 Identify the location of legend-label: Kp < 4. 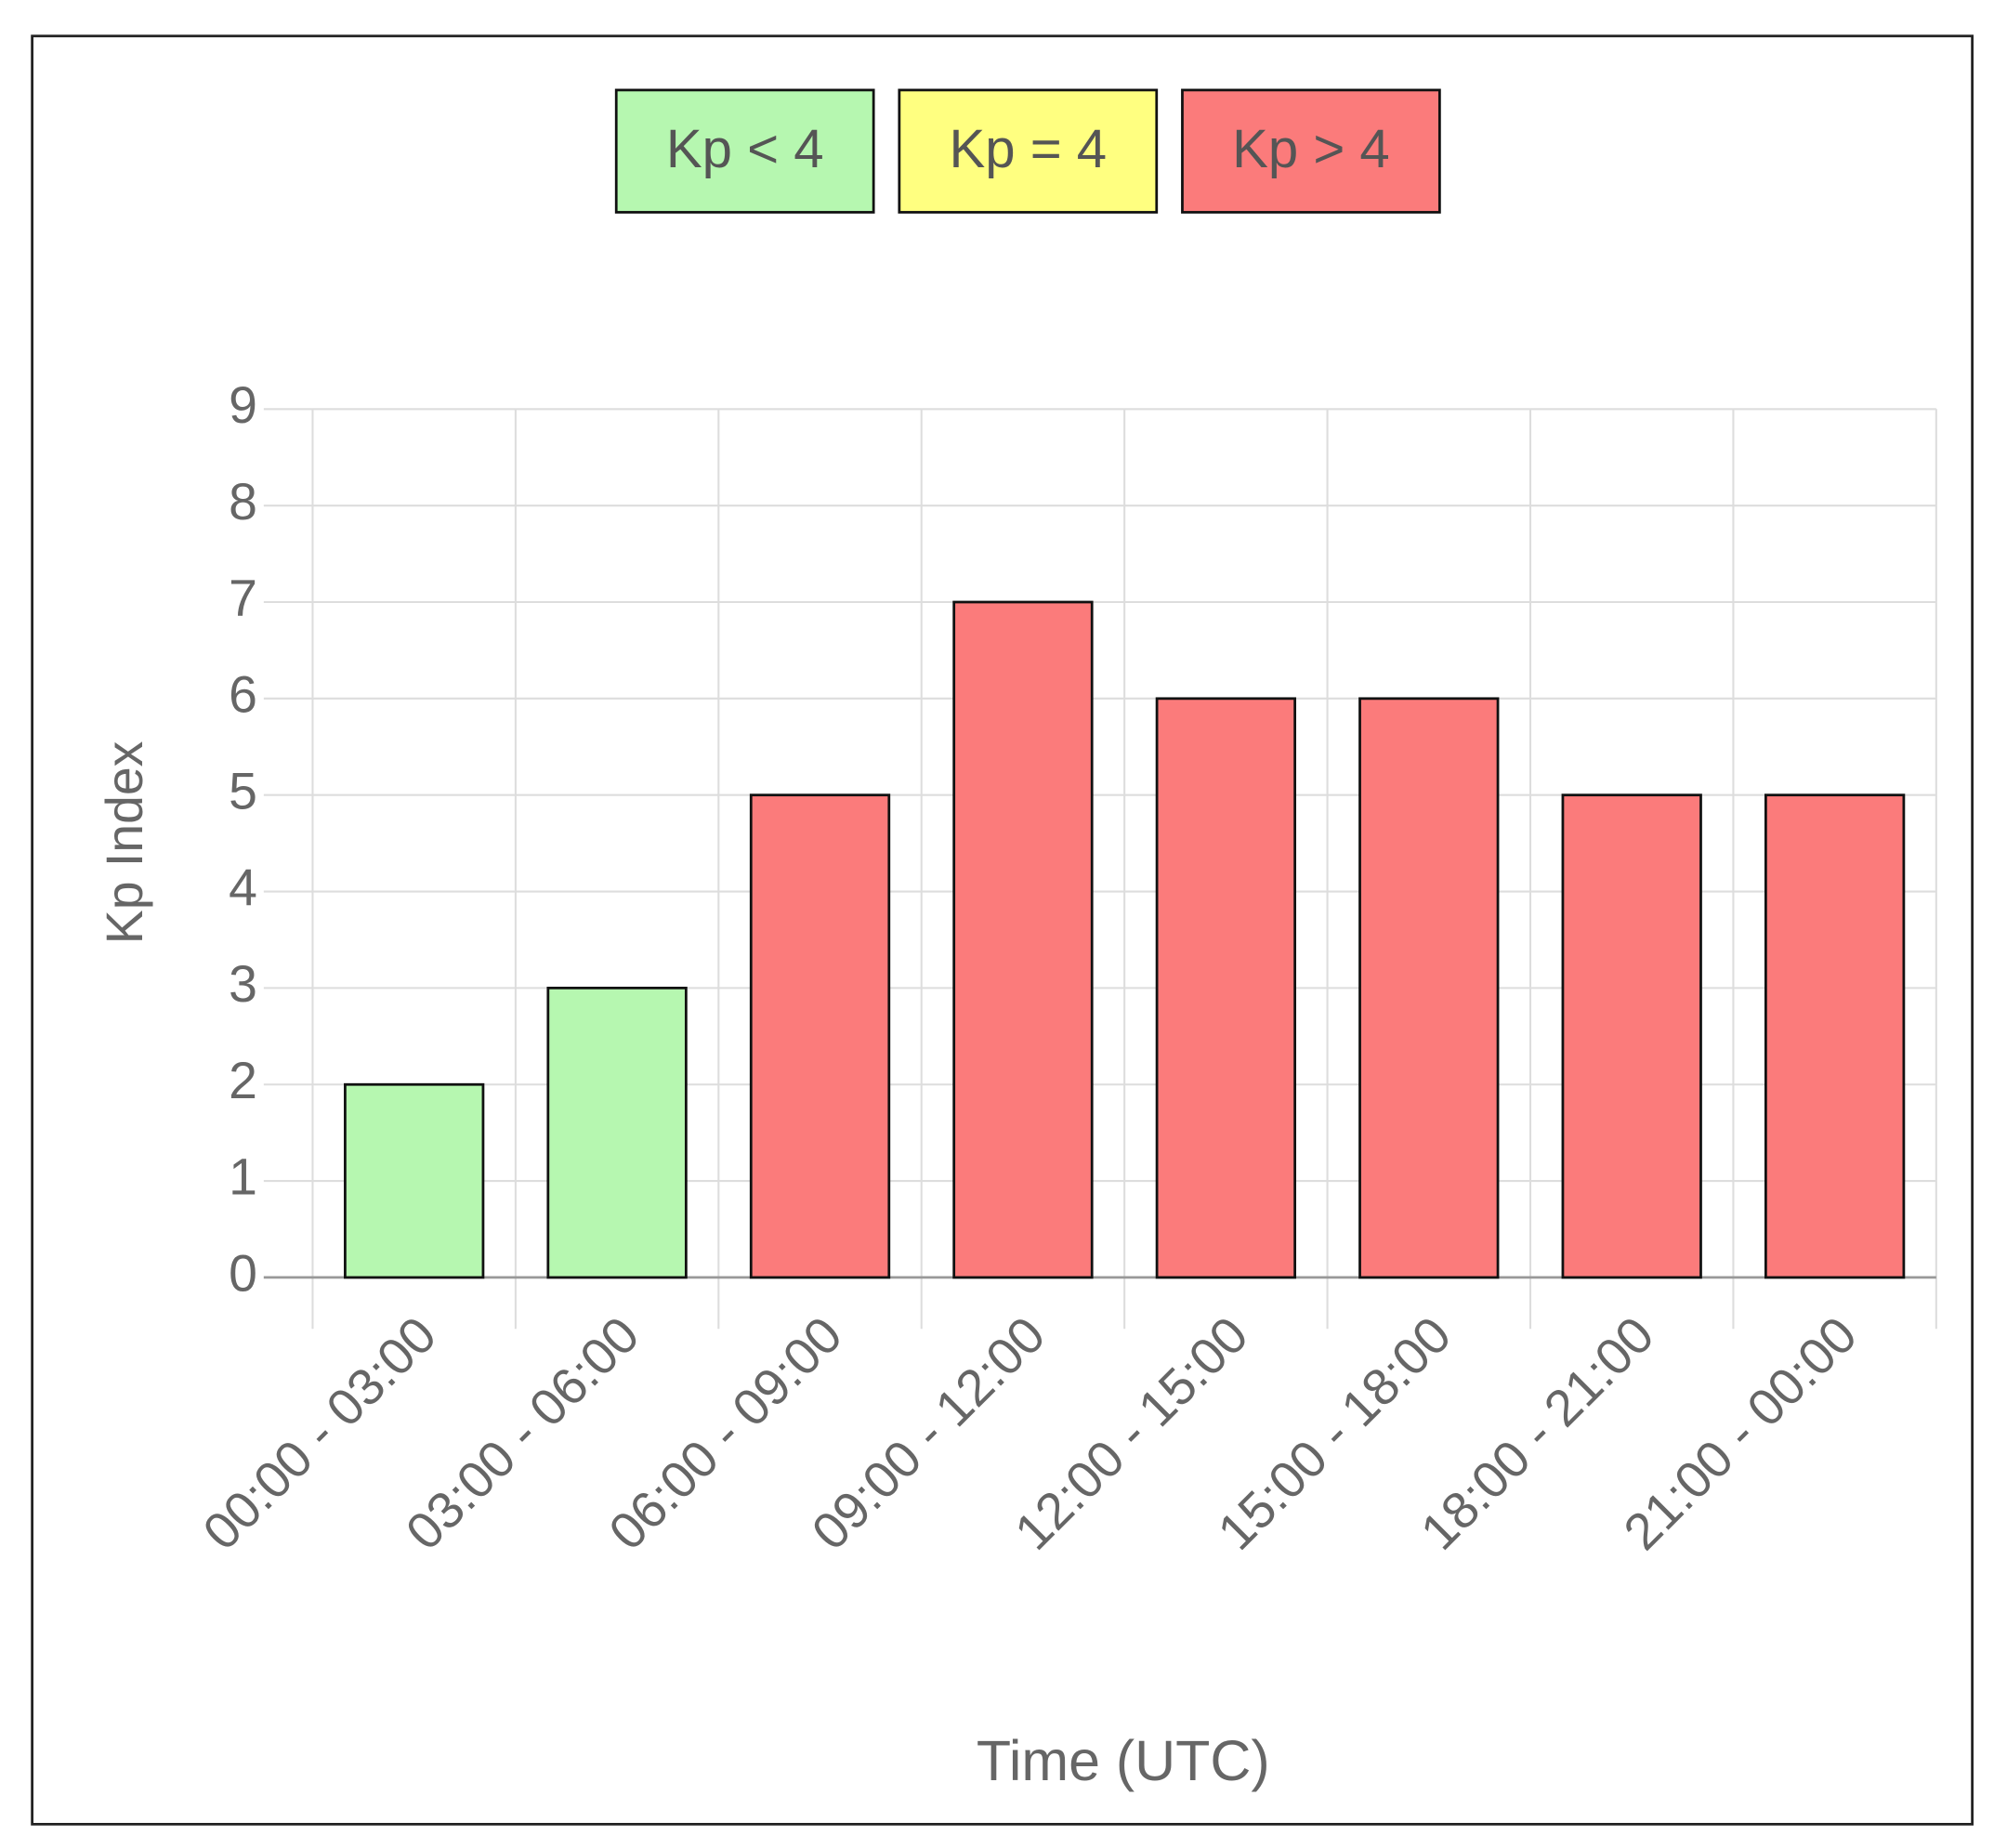
(745, 149).